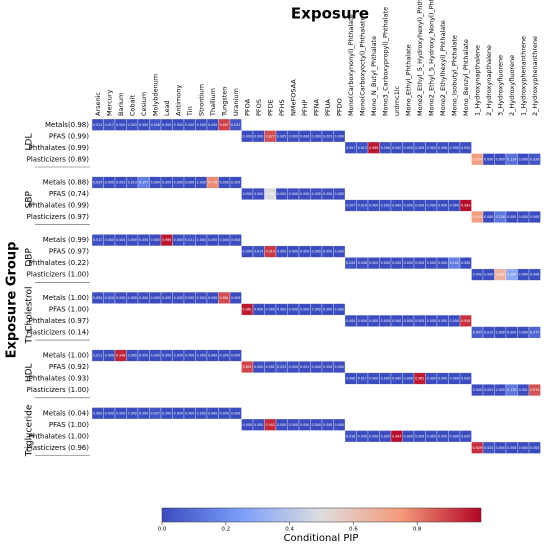 The image size is (550, 547). I want to click on cell-value-label: 0.012, so click(488, 332).